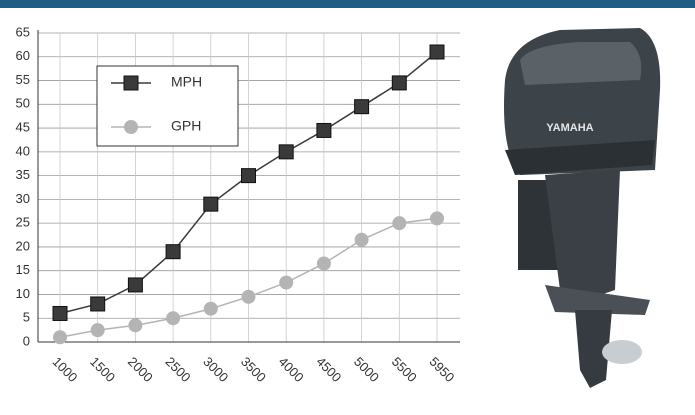  Describe the element at coordinates (64, 369) in the screenshot. I see `x-tick-label: 1000` at that location.